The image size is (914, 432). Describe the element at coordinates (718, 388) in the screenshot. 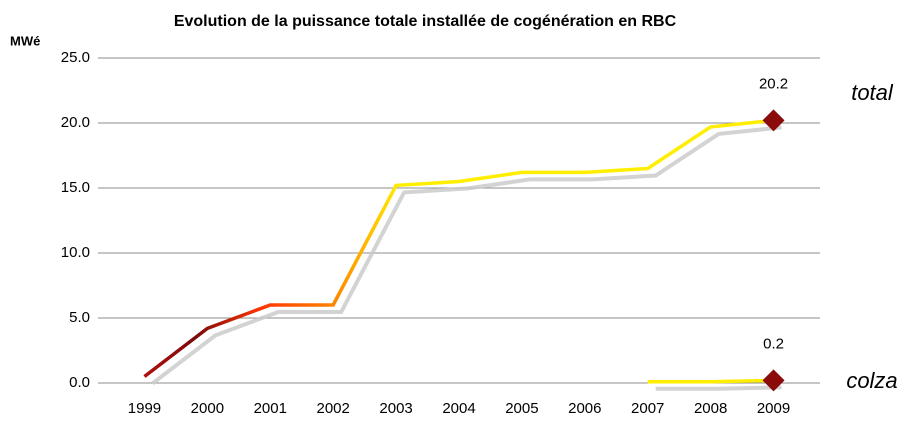

I see `line-shadow` at that location.